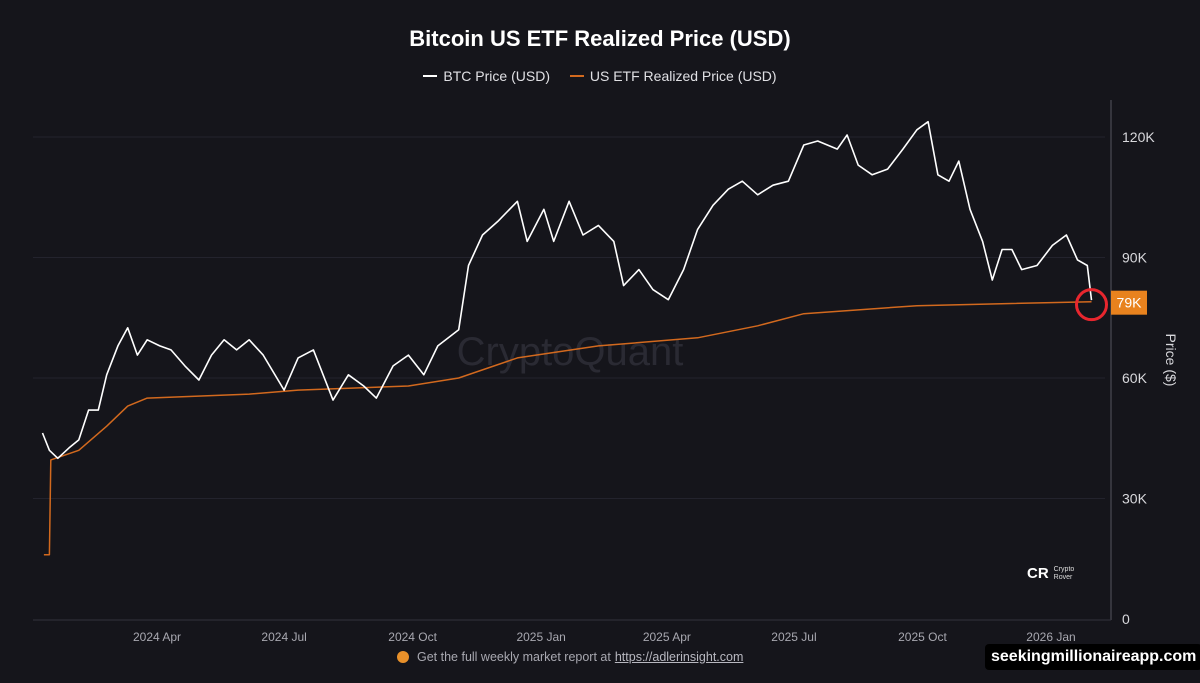 The width and height of the screenshot is (1200, 683). What do you see at coordinates (514, 657) in the screenshot?
I see `footer-text: Get the full weekly market report at` at bounding box center [514, 657].